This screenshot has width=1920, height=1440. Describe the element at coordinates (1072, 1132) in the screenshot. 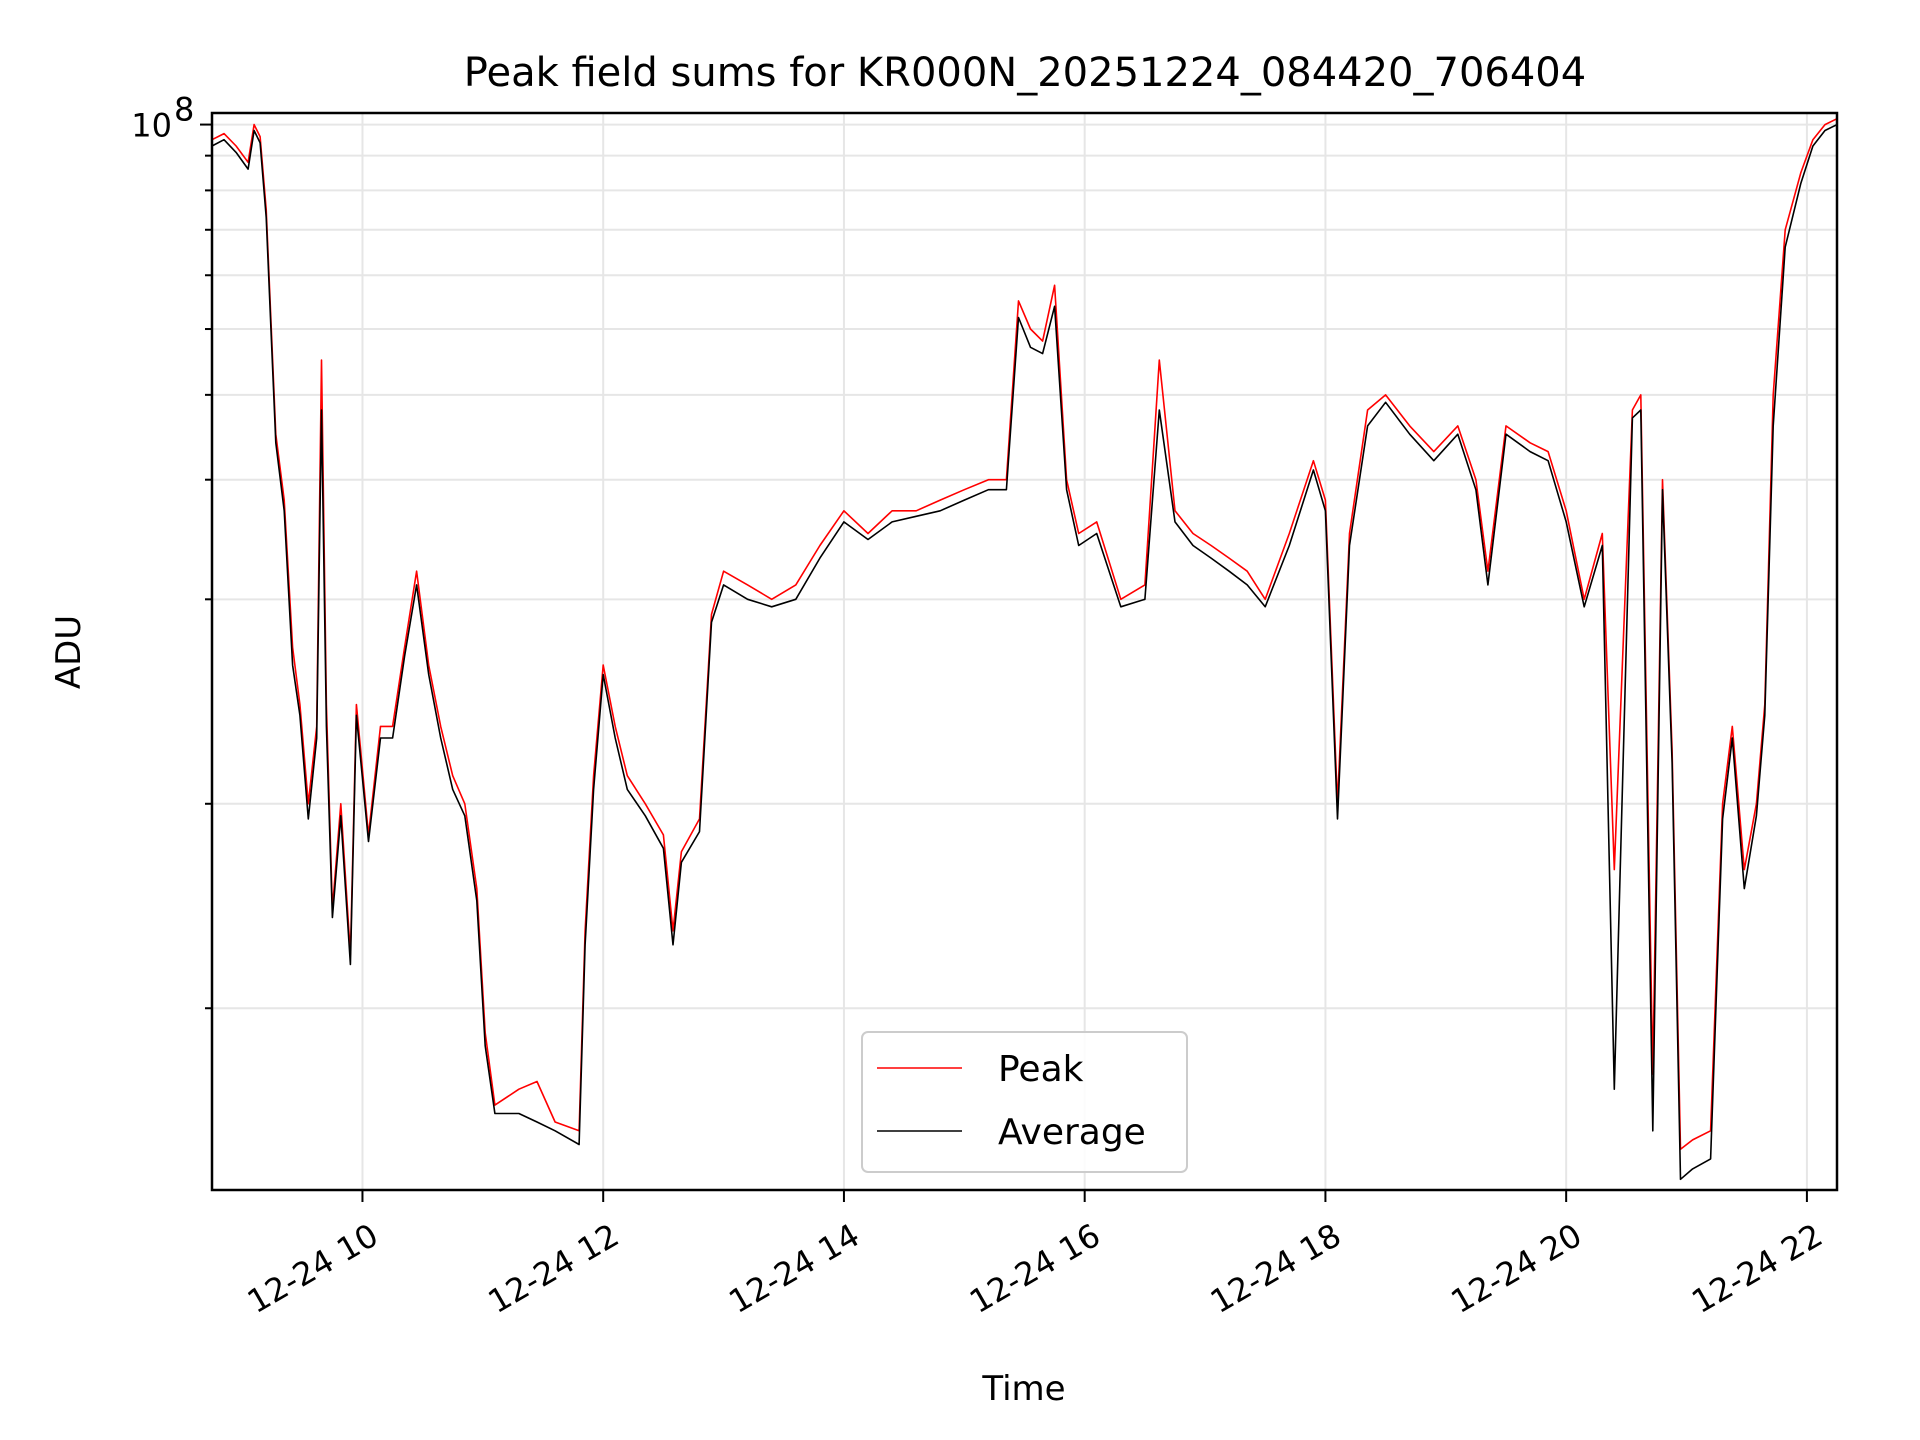

I see `legend-label-average: Average` at that location.